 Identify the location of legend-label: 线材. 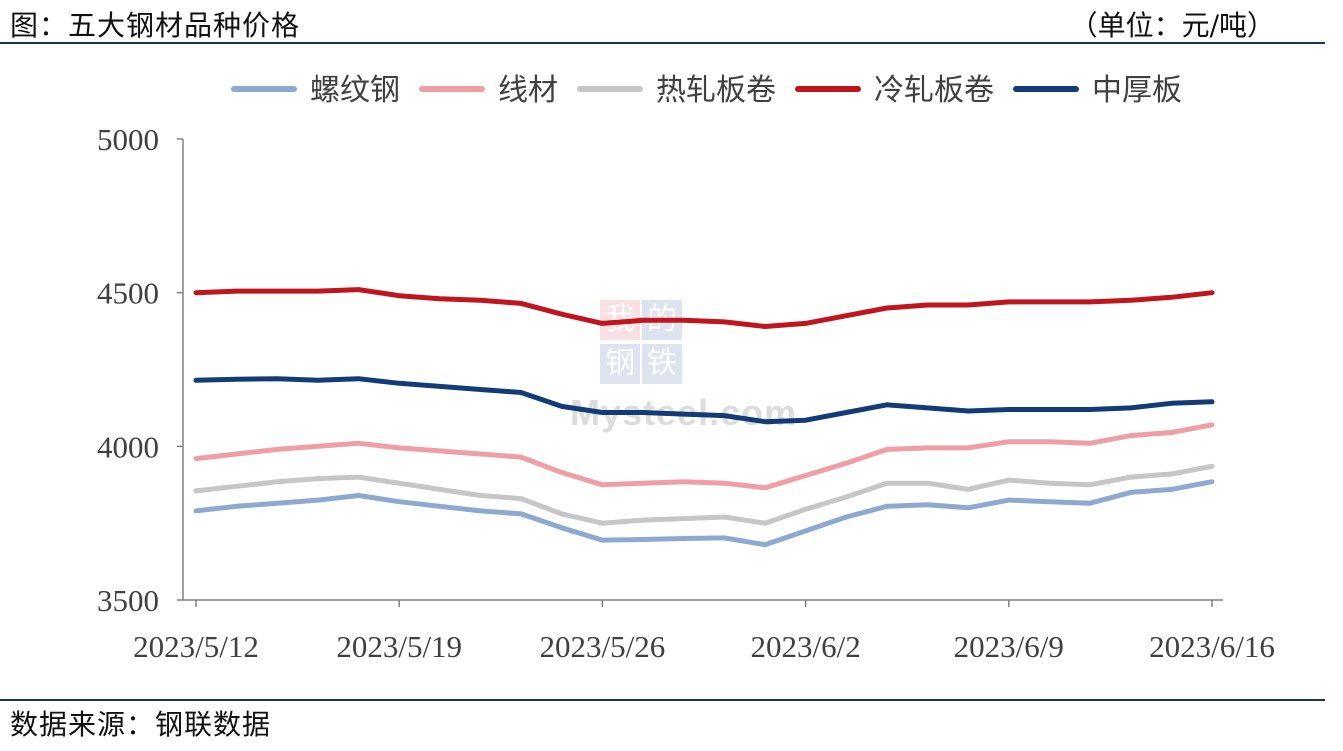
(528, 90).